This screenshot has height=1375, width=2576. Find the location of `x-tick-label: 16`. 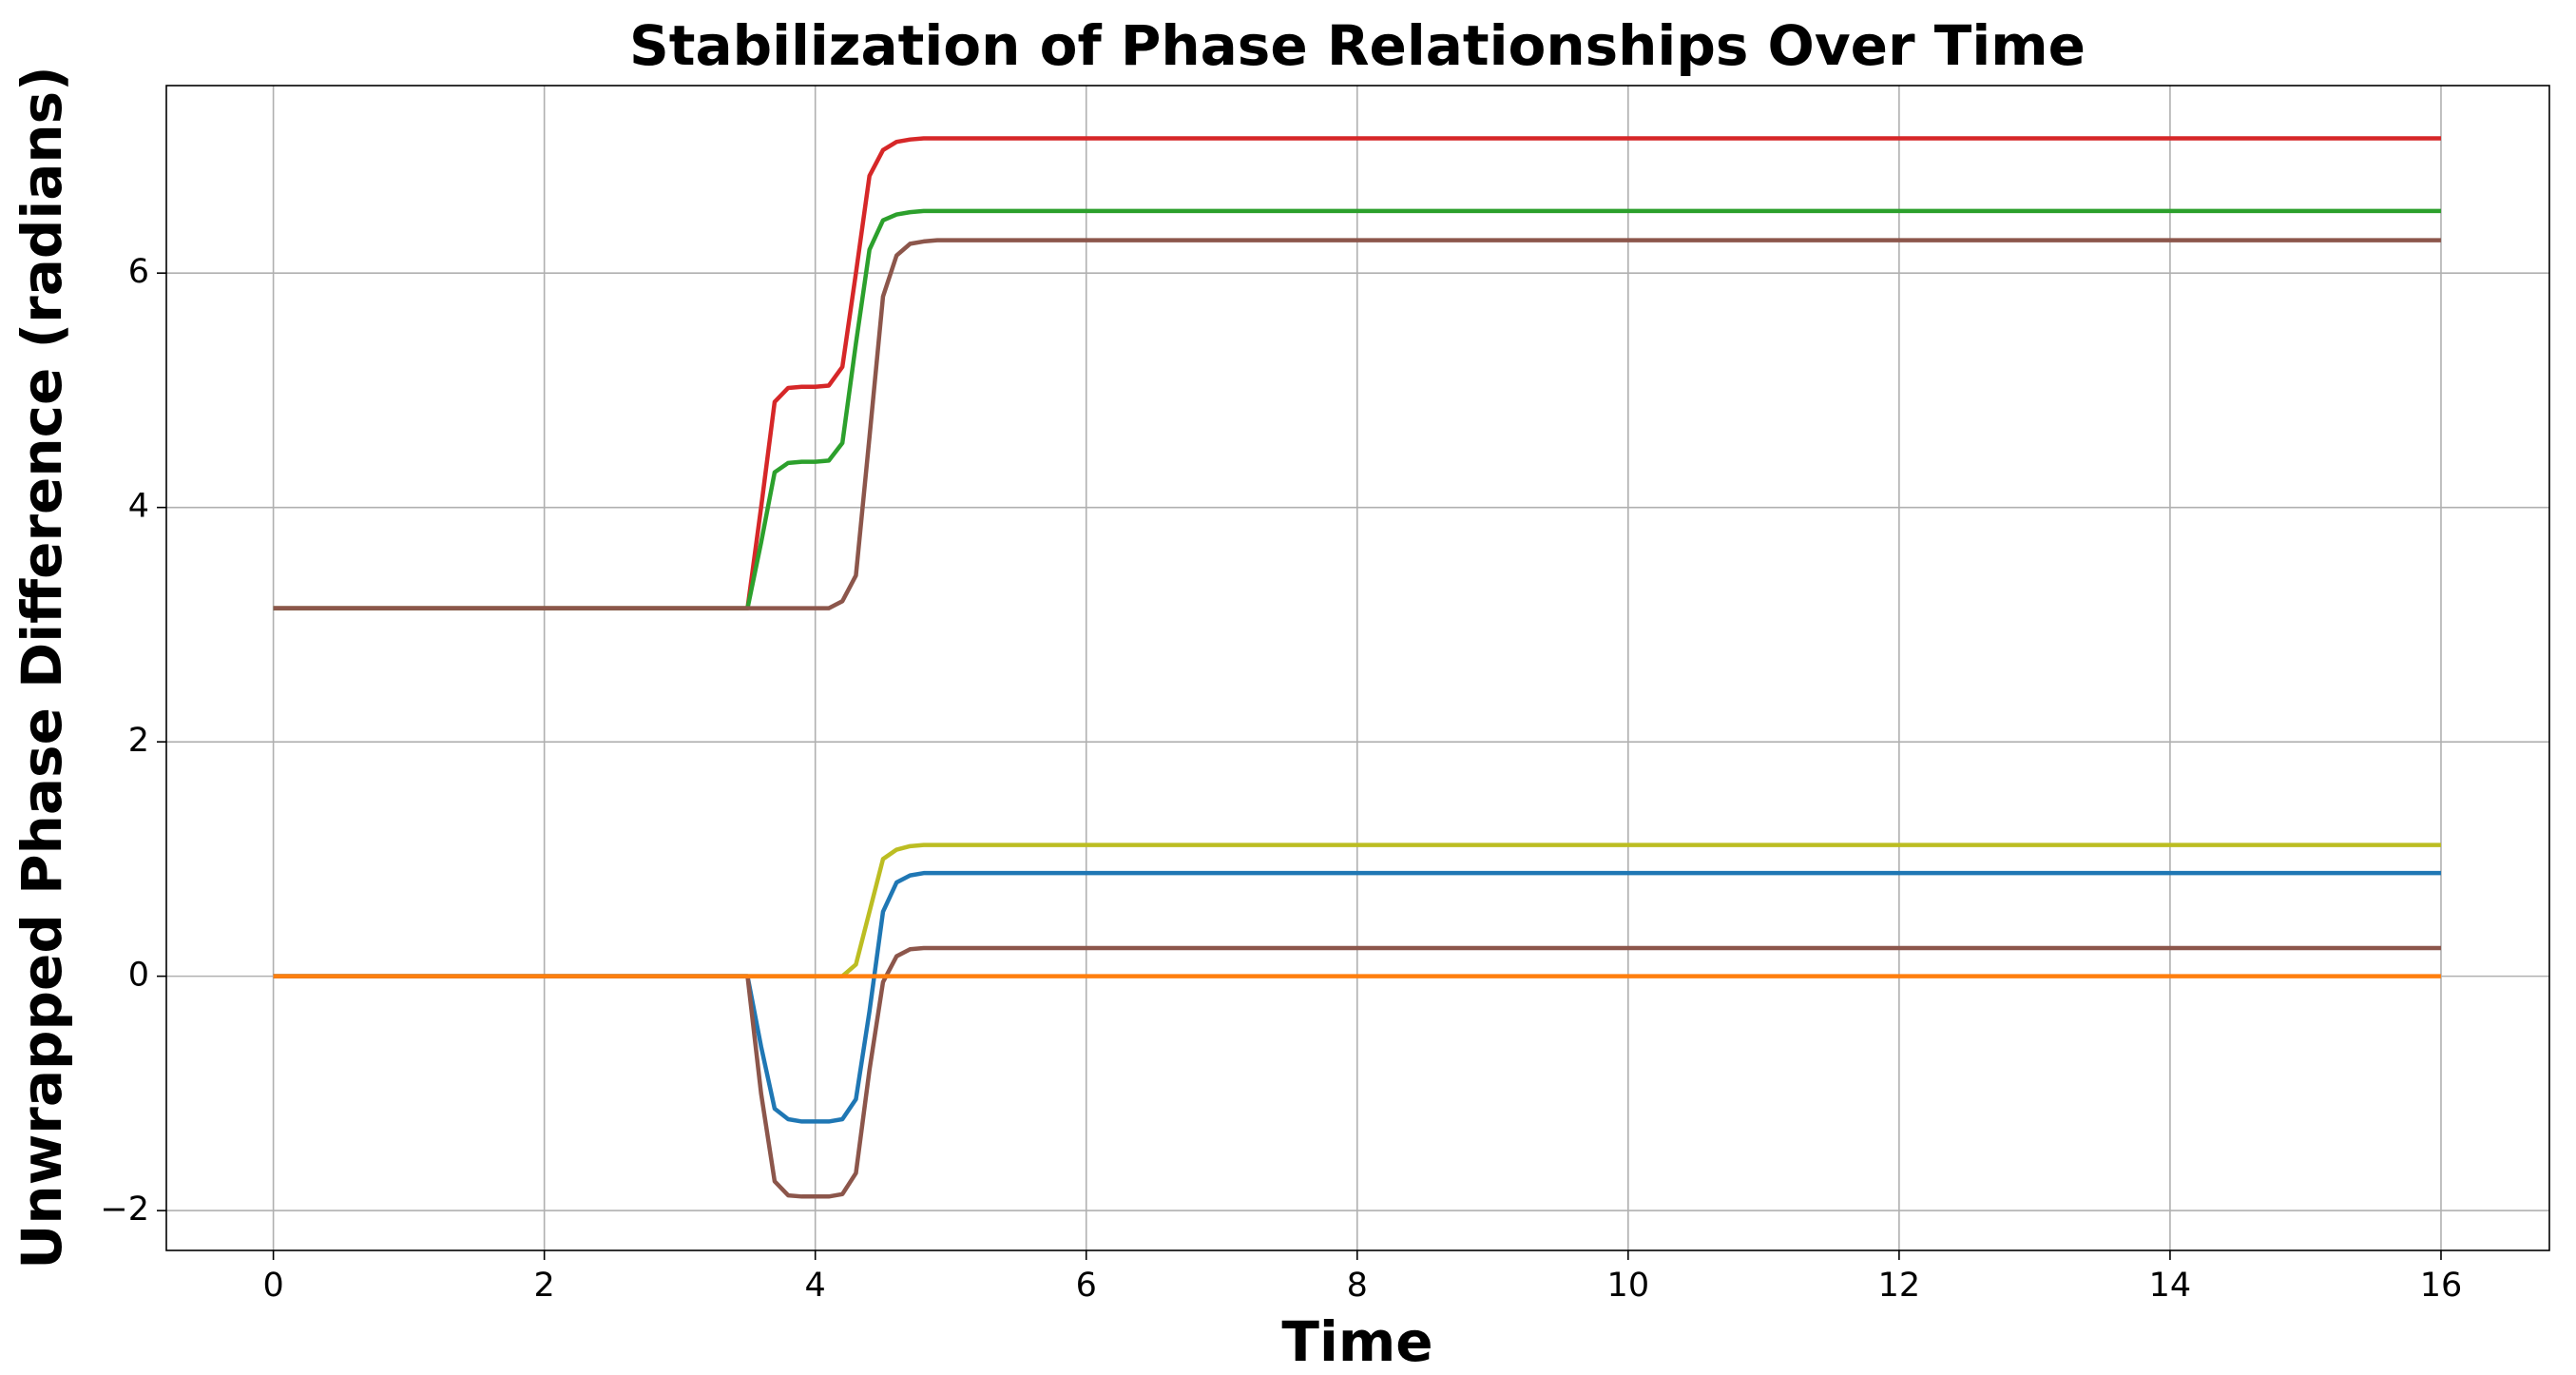

x-tick-label: 16 is located at coordinates (2441, 1286).